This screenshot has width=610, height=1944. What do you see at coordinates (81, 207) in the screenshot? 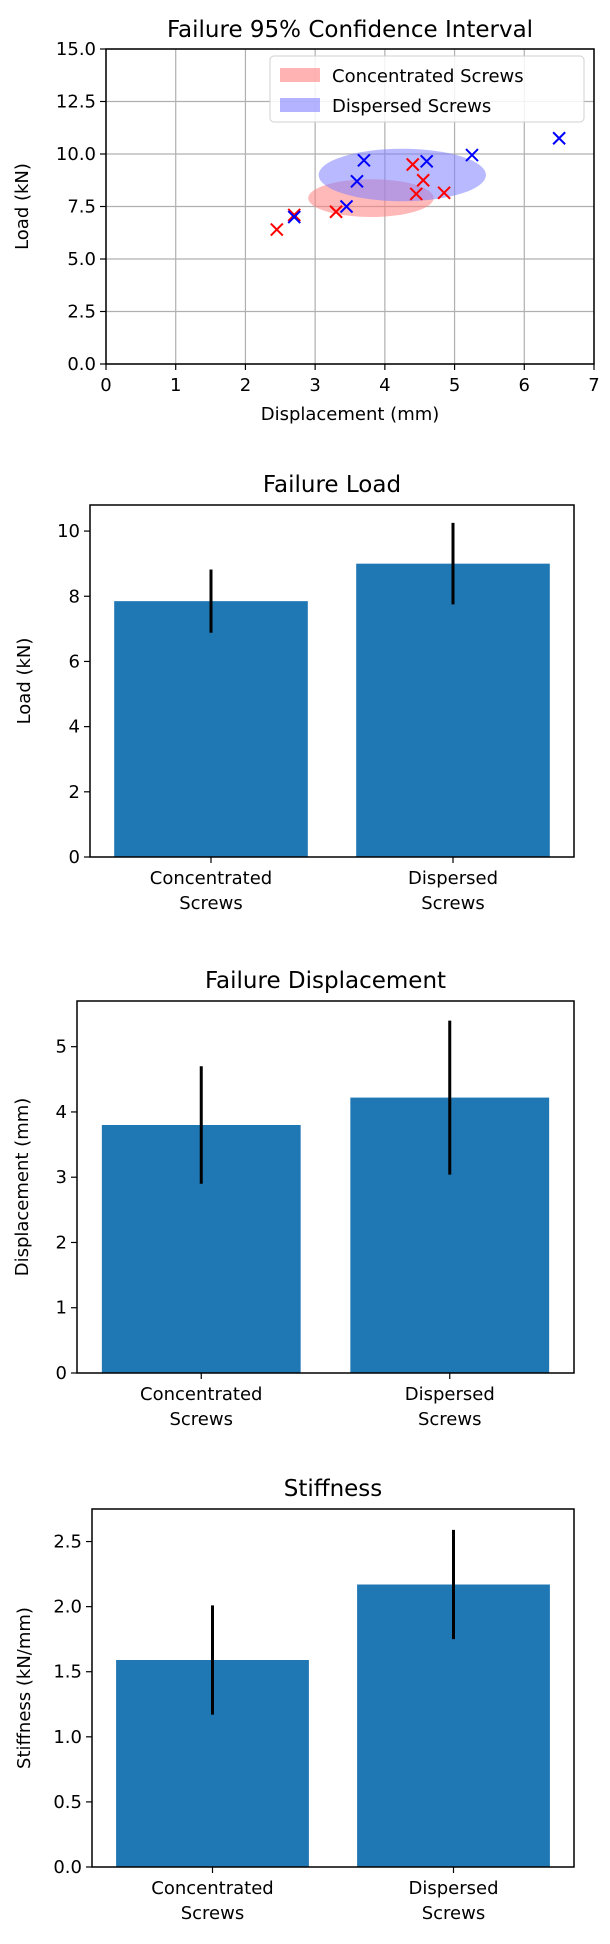
I see `y-tick-label: 7.5` at bounding box center [81, 207].